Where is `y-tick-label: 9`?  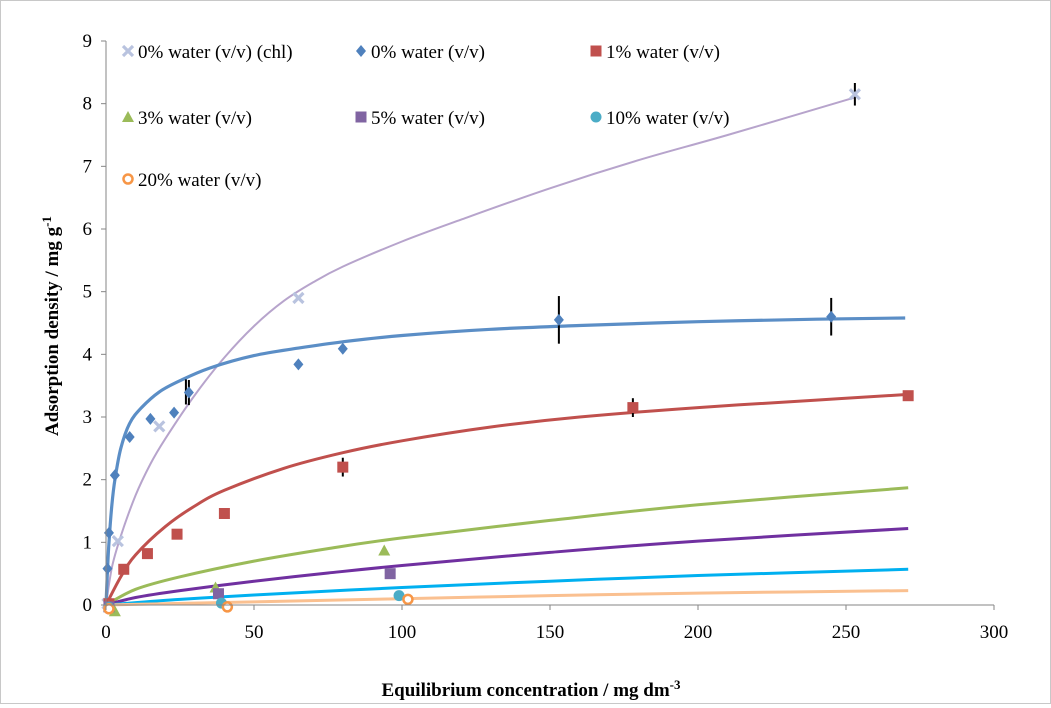
y-tick-label: 9 is located at coordinates (88, 41).